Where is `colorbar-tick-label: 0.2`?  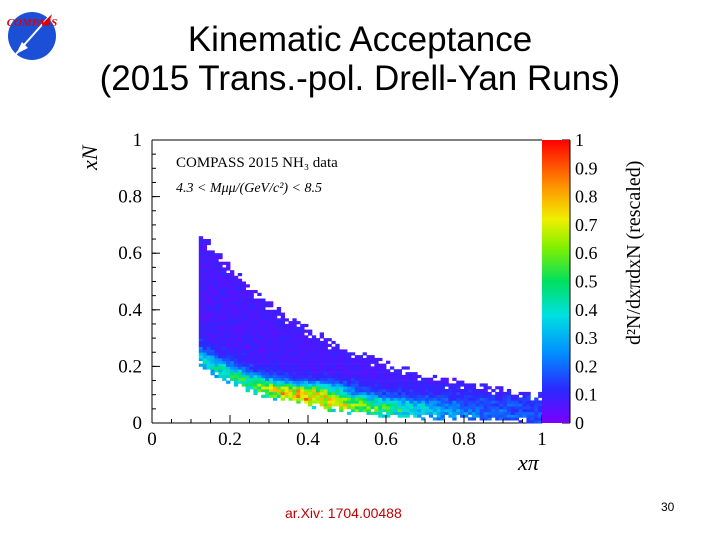 colorbar-tick-label: 0.2 is located at coordinates (586, 366).